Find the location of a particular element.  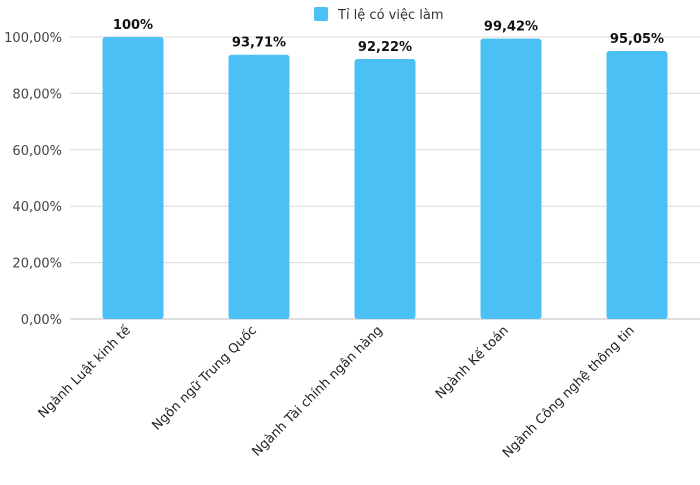

legend: Tỉ lệ có việc làm is located at coordinates (379, 15).